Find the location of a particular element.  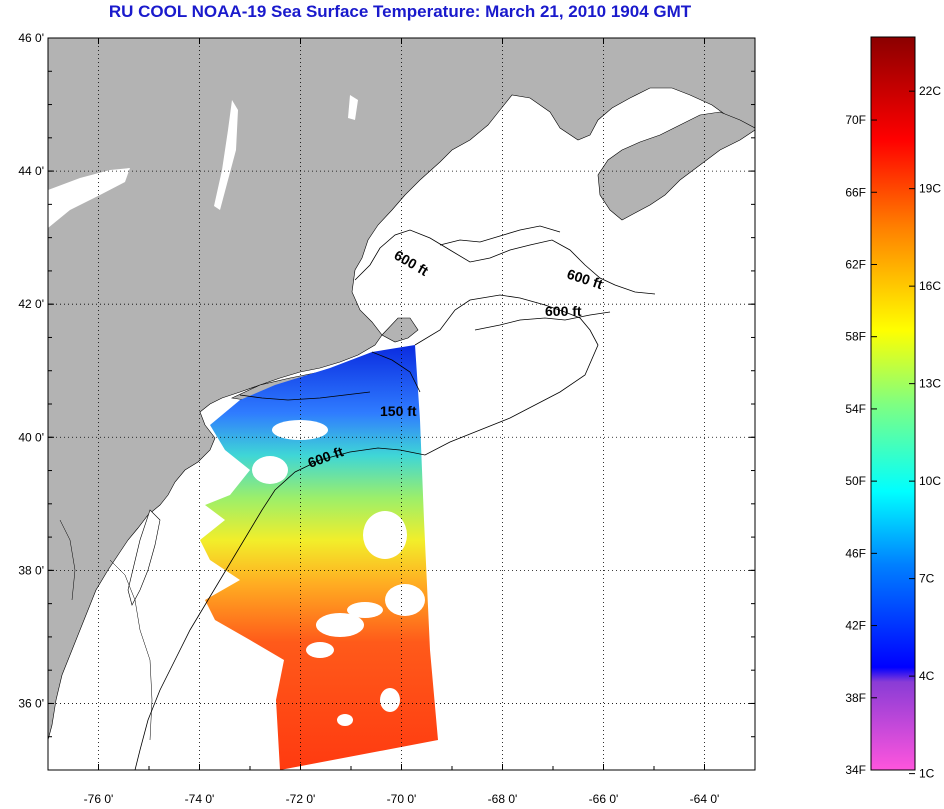

lon-tick-label: -72 0' is located at coordinates (301, 799).